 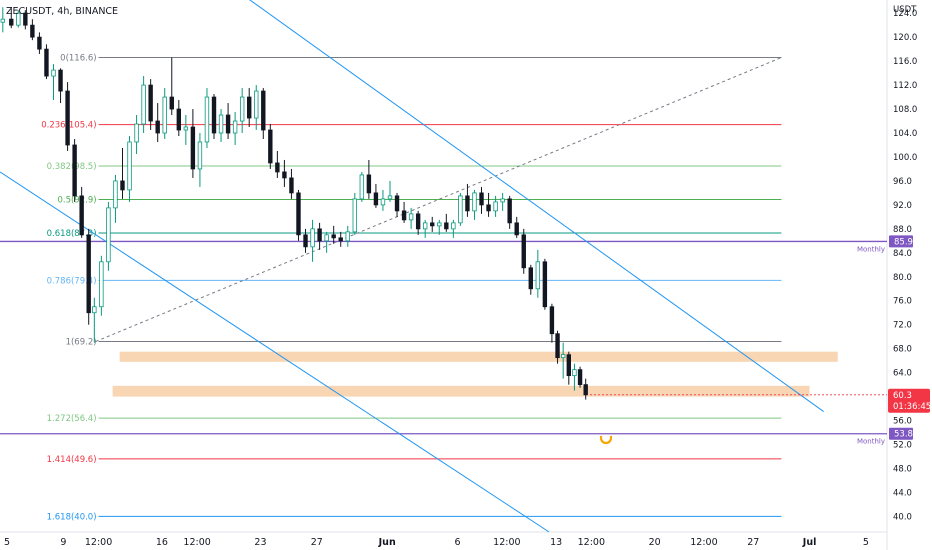 I want to click on fib-level-label: 1.618(40.0), so click(x=72, y=517).